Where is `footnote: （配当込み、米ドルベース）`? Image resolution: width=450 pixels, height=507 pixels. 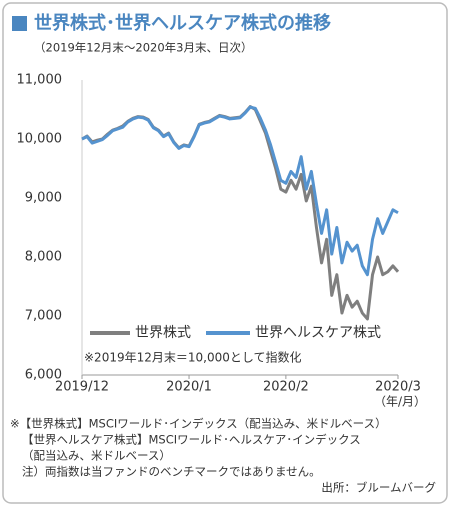 footnote: （配当込み、米ドルベース） is located at coordinates (96, 456).